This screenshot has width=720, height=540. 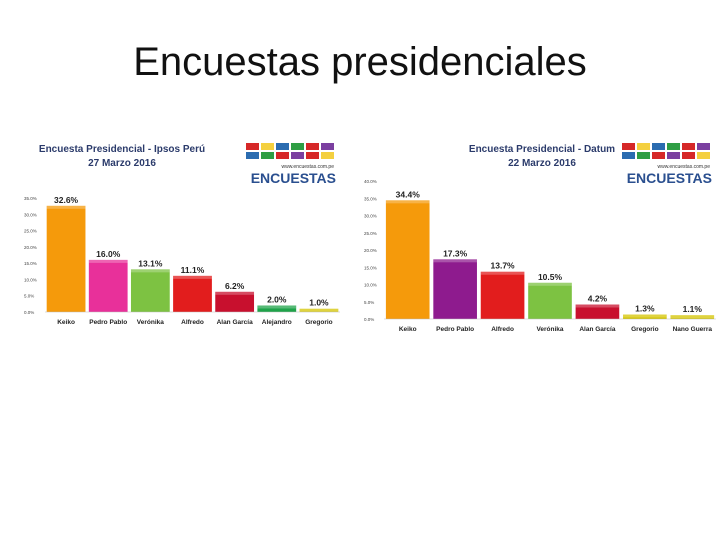 I want to click on bar-value-label: 11.1%, so click(x=193, y=270).